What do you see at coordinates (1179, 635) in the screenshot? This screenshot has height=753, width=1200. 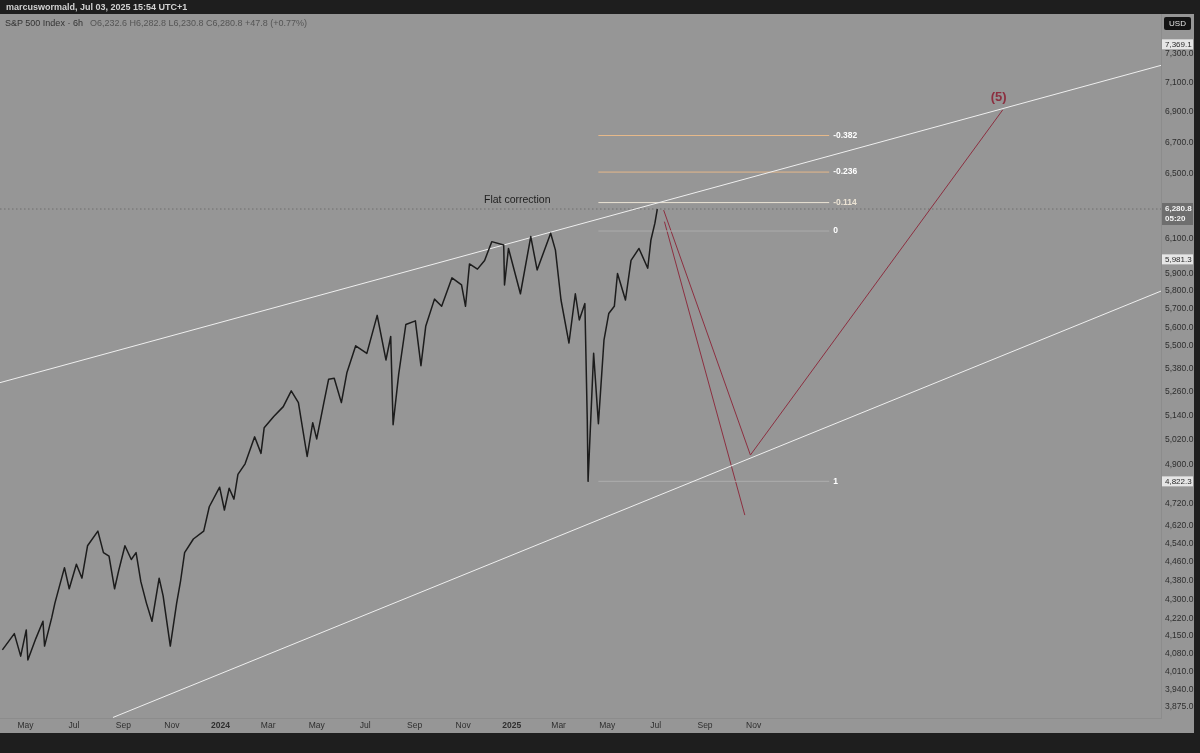 I see `y-tick-label: 4,150.0` at bounding box center [1179, 635].